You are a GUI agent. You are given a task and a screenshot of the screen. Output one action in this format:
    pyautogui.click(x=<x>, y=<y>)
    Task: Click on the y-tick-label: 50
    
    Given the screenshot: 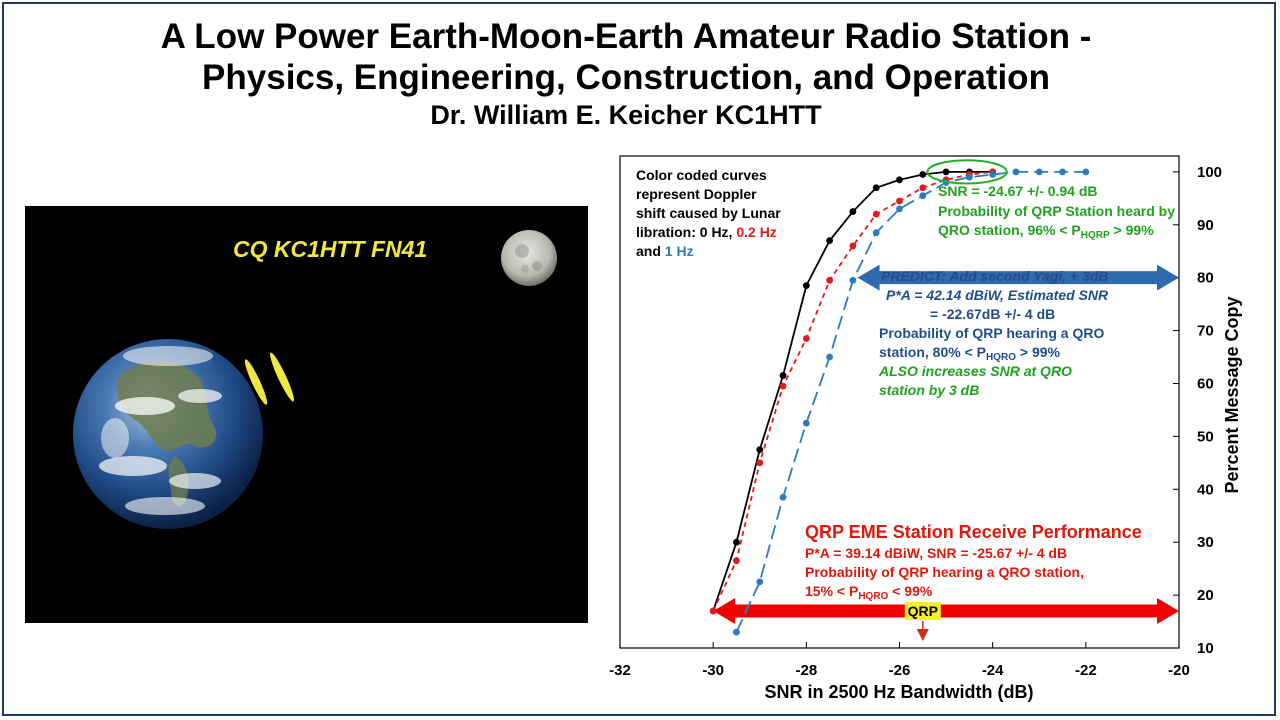 What is the action you would take?
    pyautogui.click(x=1205, y=436)
    